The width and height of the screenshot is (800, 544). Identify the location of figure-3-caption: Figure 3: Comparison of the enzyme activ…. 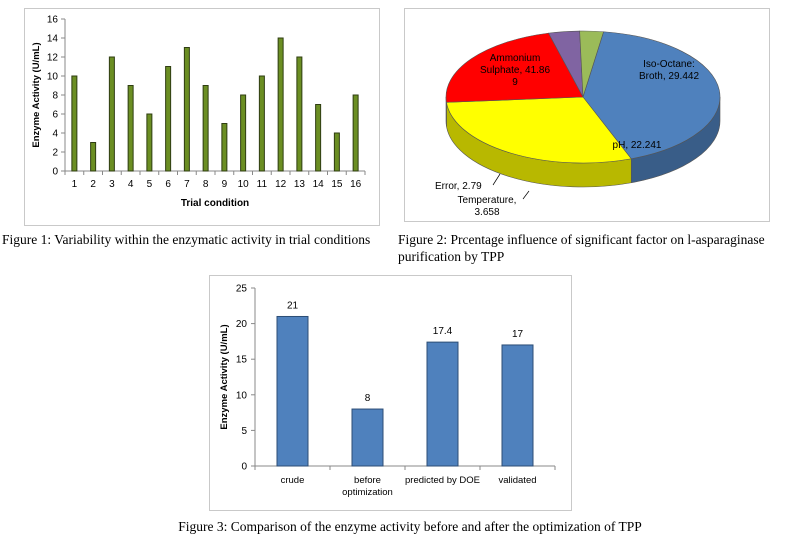
(410, 526).